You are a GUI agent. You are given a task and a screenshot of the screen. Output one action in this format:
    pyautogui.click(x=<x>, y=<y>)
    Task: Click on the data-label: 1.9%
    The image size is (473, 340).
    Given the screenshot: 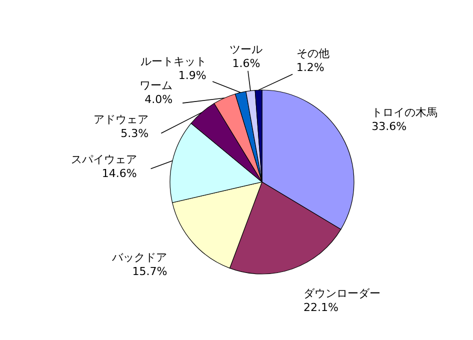 What is the action you would take?
    pyautogui.click(x=192, y=75)
    